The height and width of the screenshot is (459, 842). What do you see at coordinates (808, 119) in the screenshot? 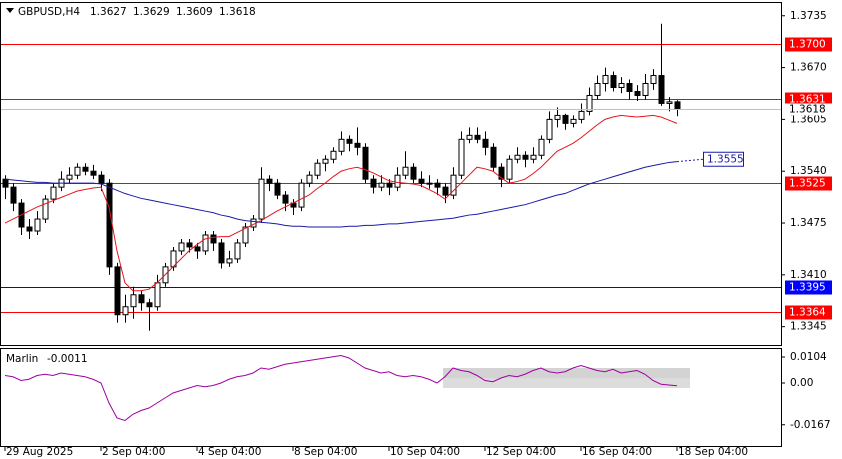
I see `y-tick-label: 1.3605` at bounding box center [808, 119].